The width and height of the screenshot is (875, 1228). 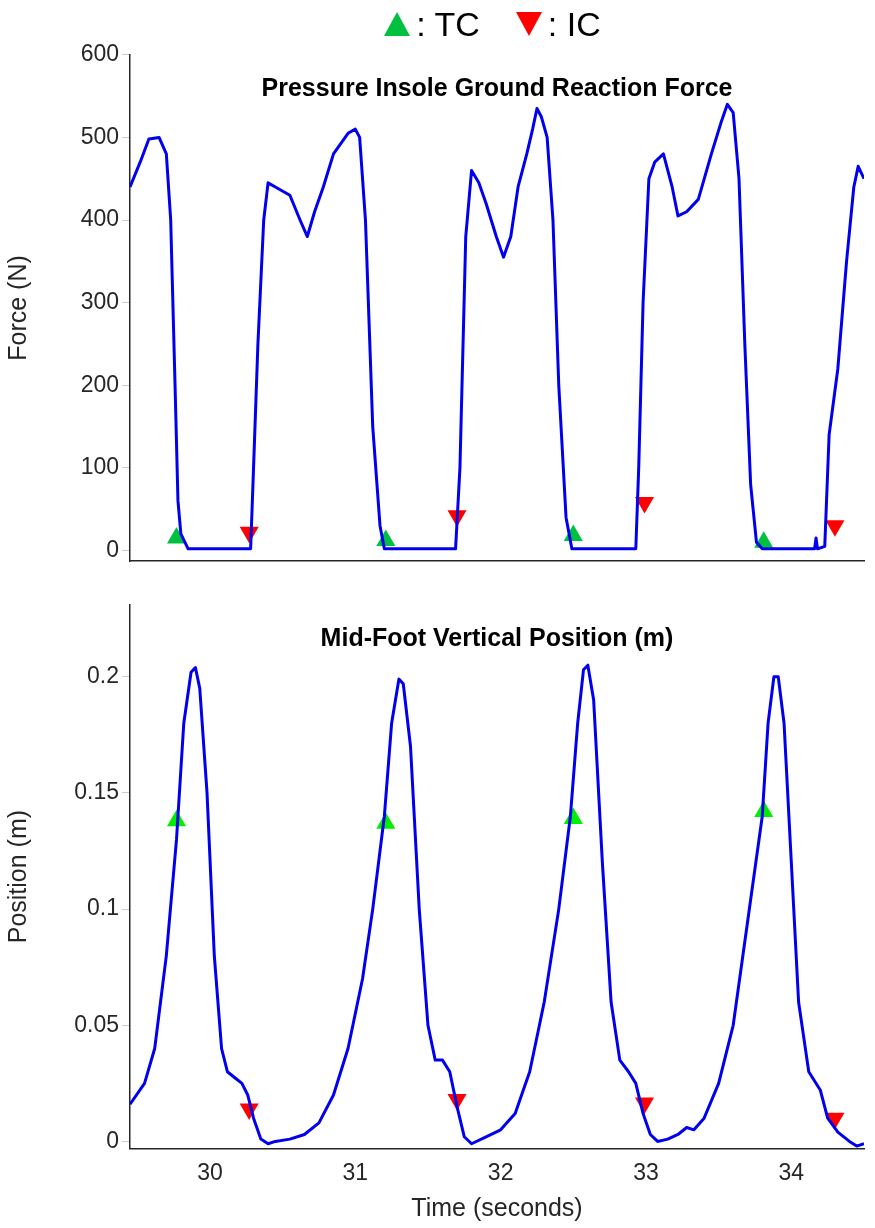 What do you see at coordinates (16, 876) in the screenshot?
I see `y-axis-title: Position (m)` at bounding box center [16, 876].